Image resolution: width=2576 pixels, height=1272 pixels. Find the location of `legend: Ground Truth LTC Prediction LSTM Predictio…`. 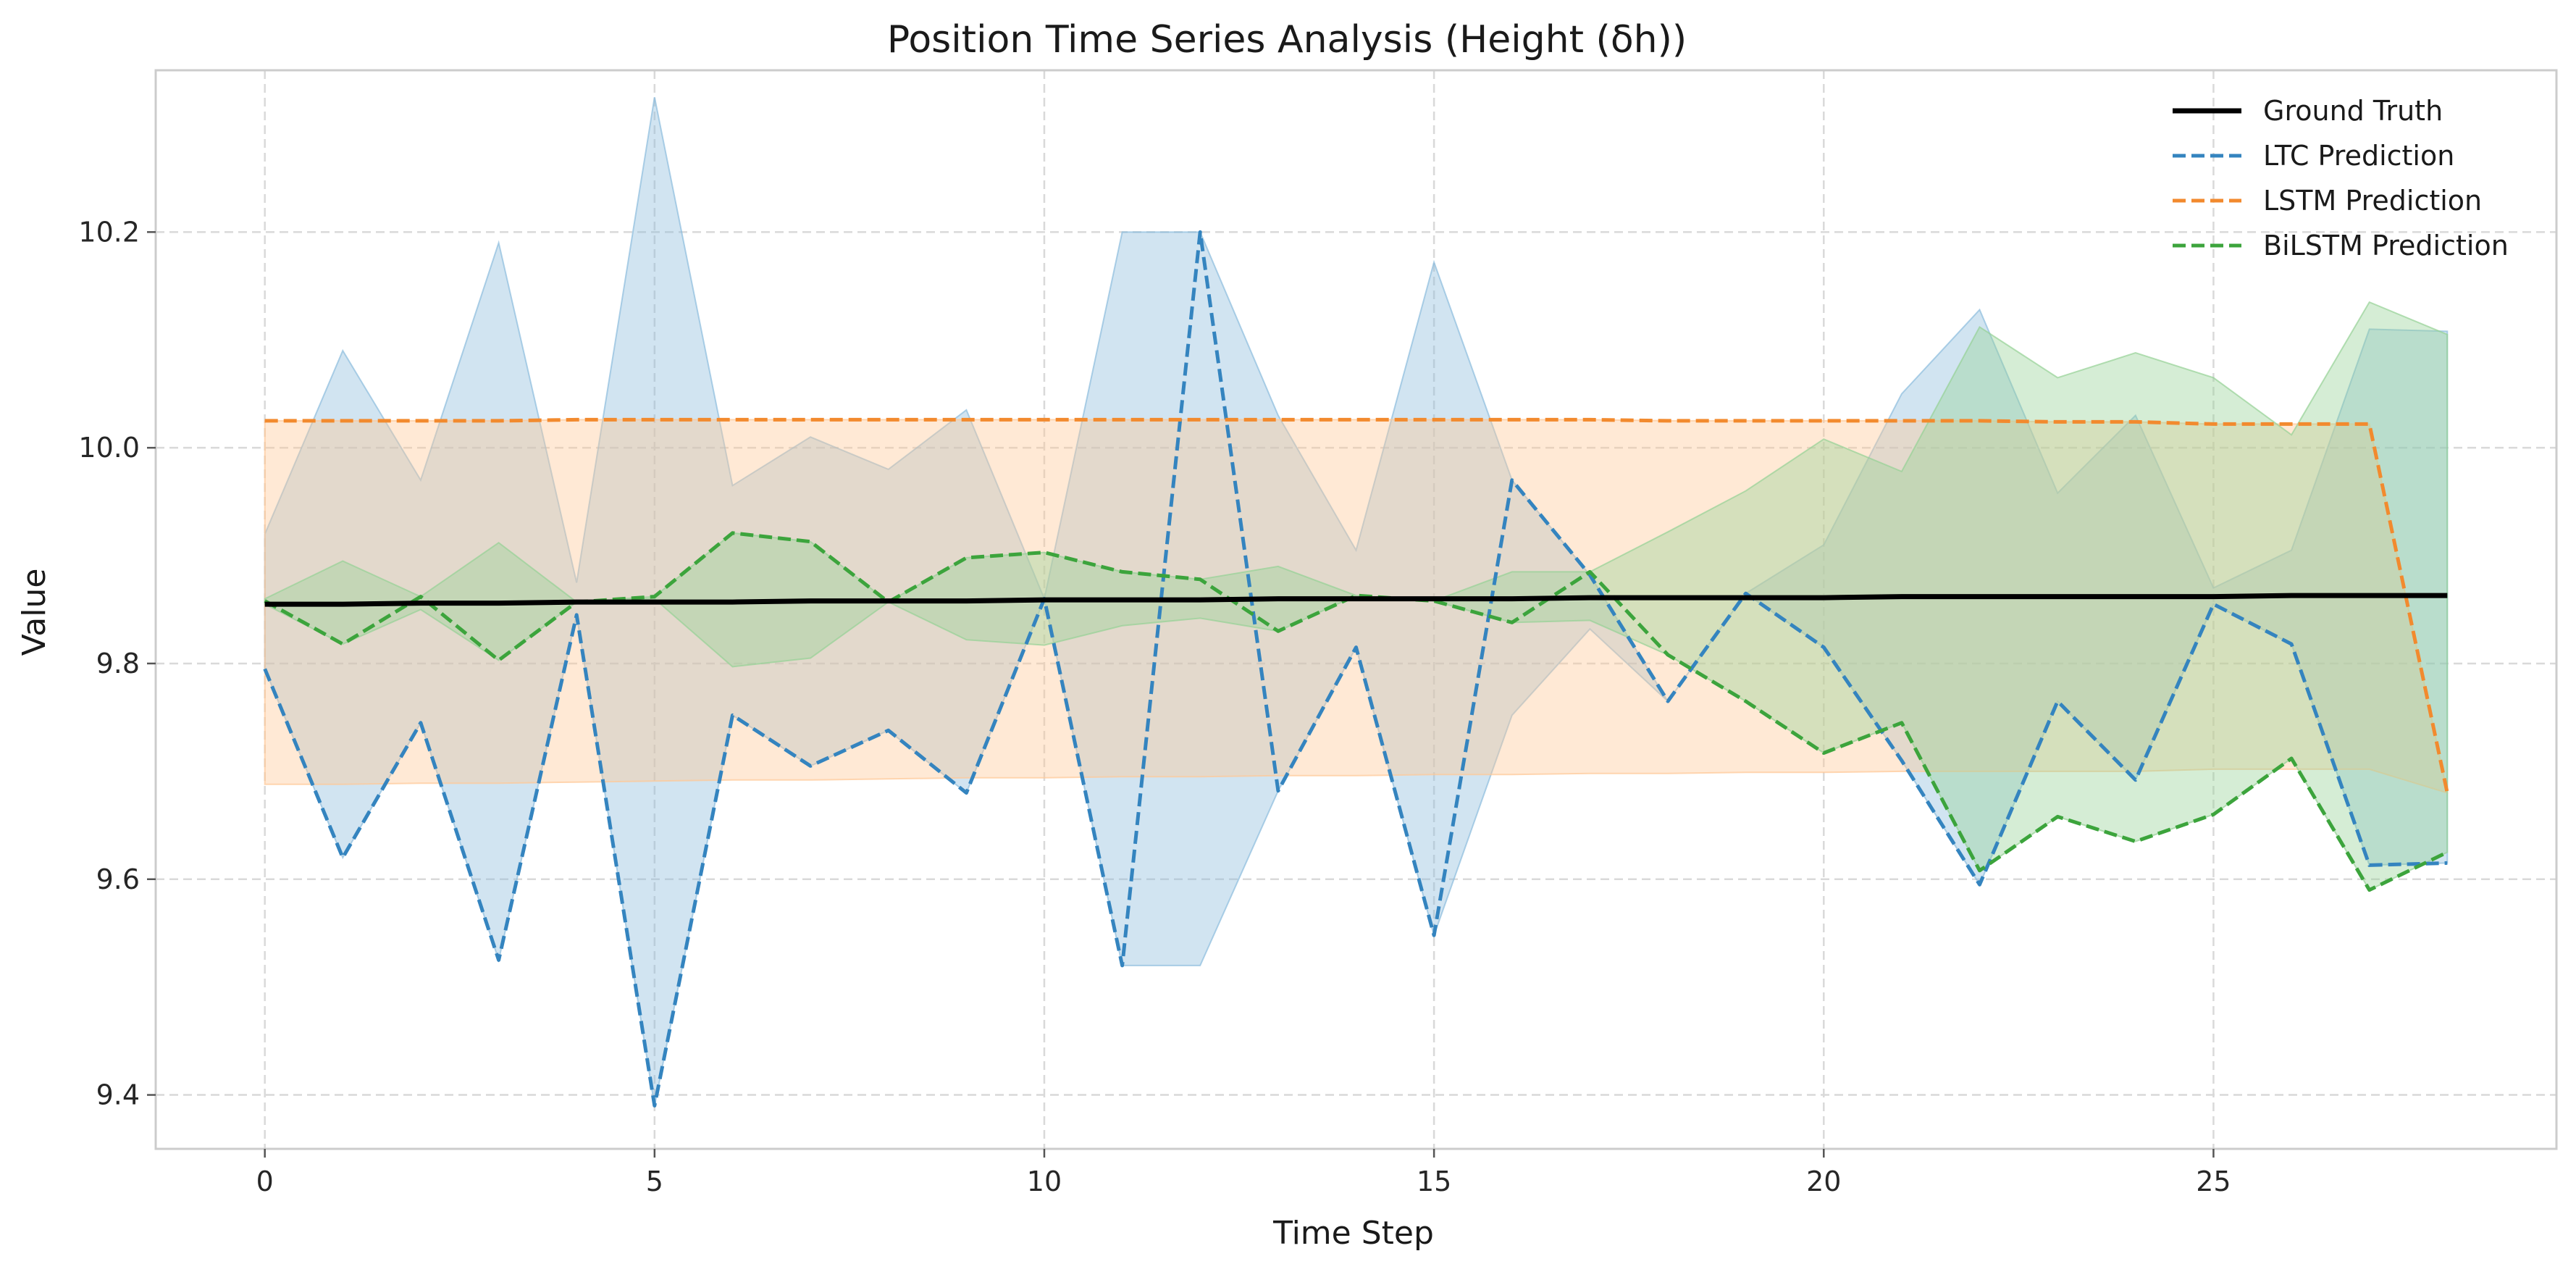

legend: Ground Truth LTC Prediction LSTM Predictio… is located at coordinates (2341, 178).